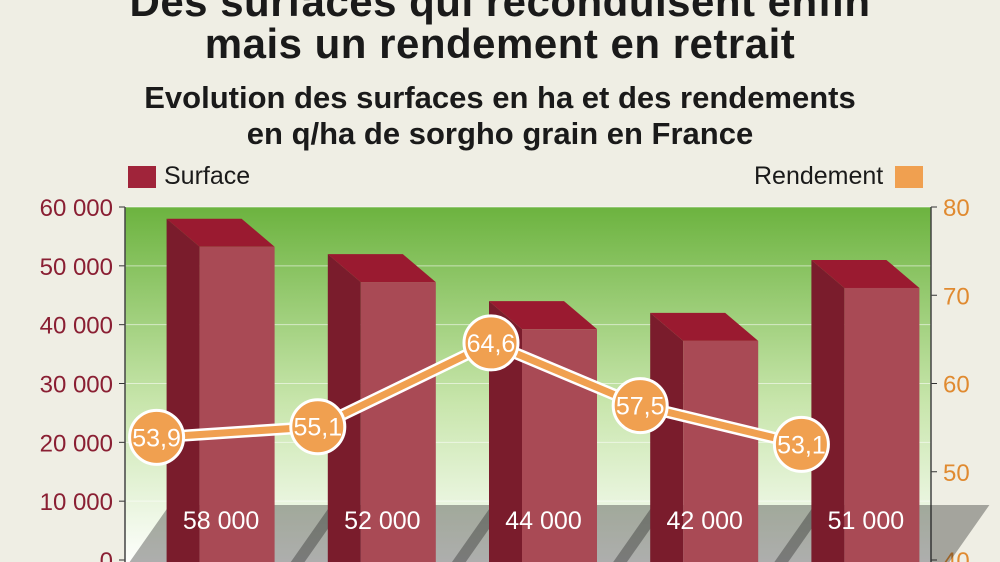 The height and width of the screenshot is (562, 1000). I want to click on left-axis-tick-label: 40 000, so click(76, 326).